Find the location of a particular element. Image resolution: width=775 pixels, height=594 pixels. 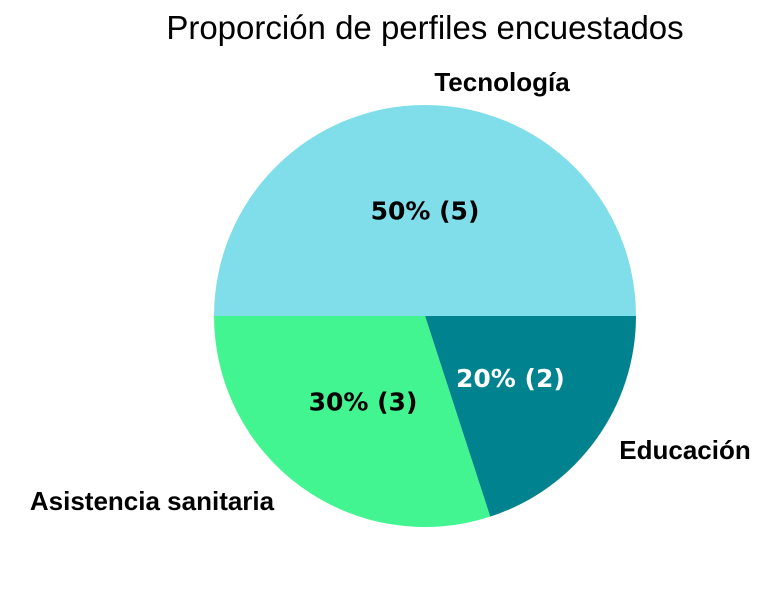

slice-category-label: Asistencia sanitaria is located at coordinates (152, 501).